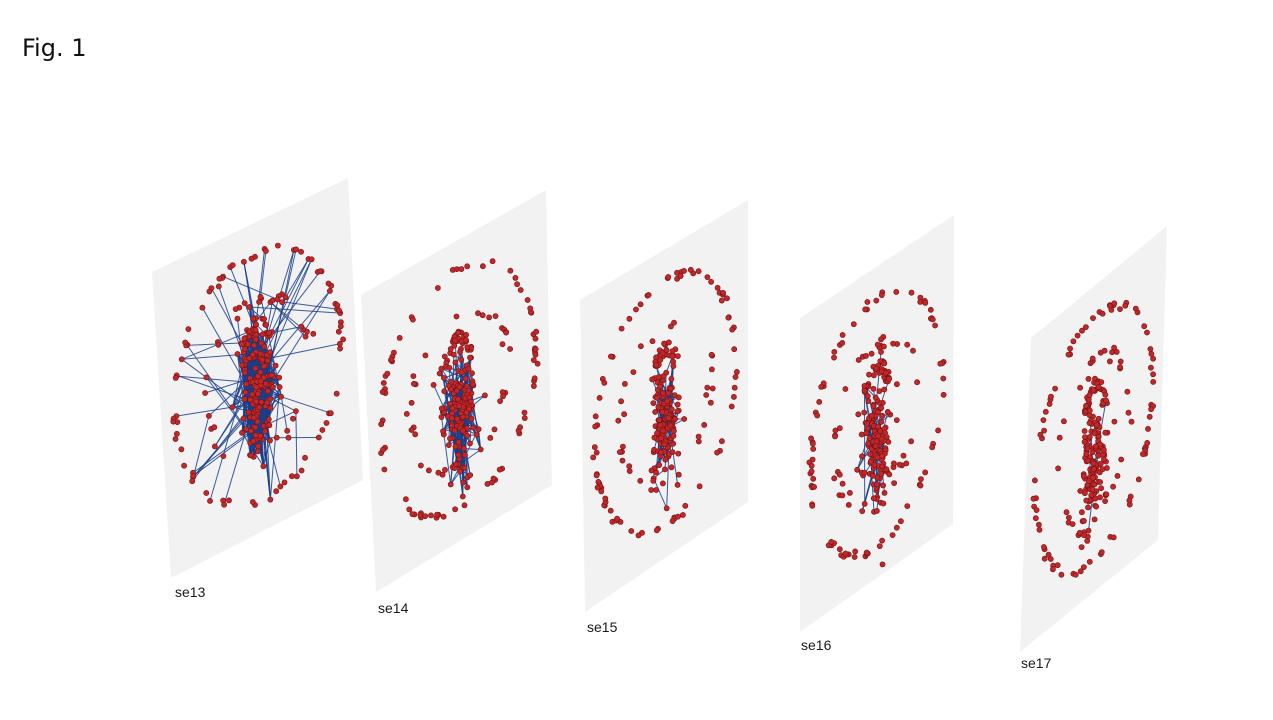 The image size is (1273, 720). I want to click on node-group, so click(876, 428).